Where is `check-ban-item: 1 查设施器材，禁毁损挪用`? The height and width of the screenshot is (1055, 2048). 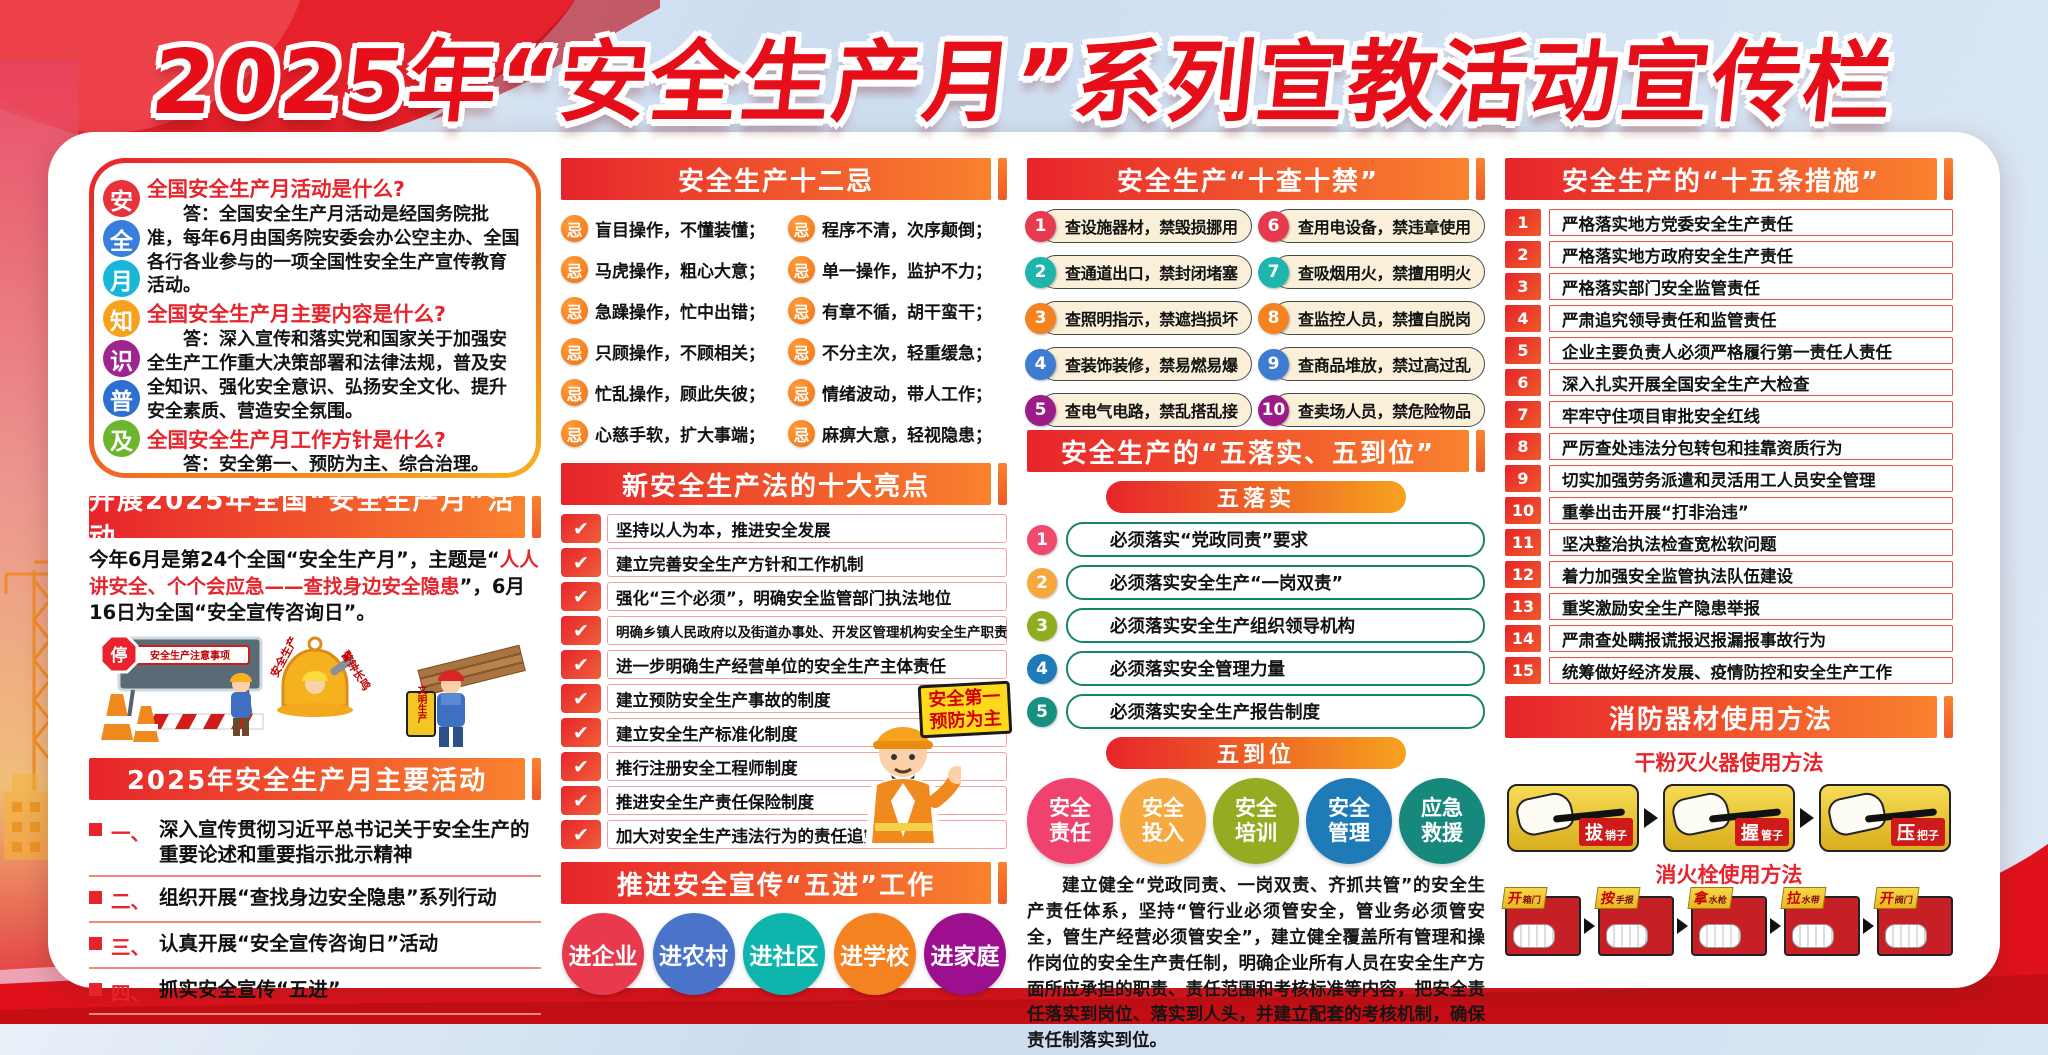
check-ban-item: 1 查设施器材，禁毁损挪用 is located at coordinates (1138, 226).